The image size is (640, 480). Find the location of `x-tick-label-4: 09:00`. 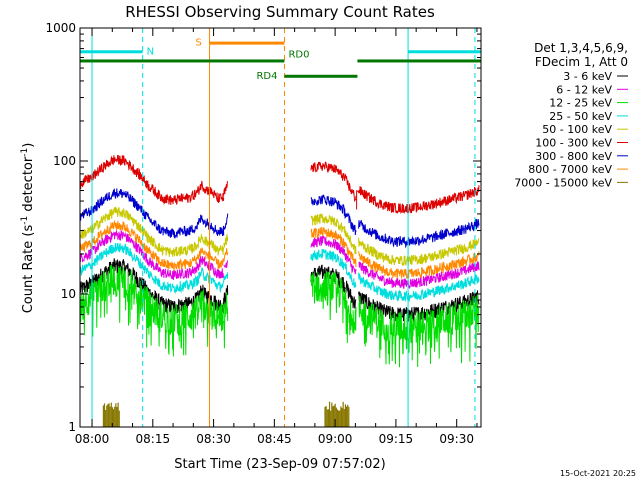

x-tick-label-4: 09:00 is located at coordinates (335, 439).